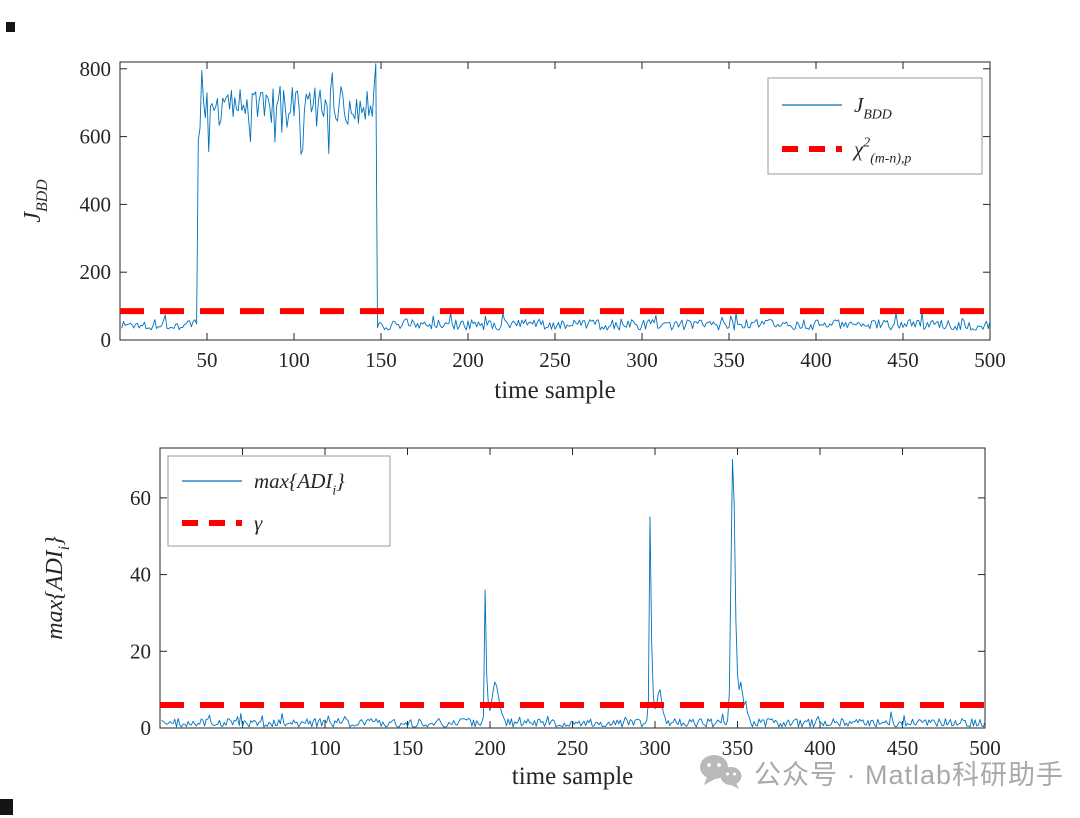  Describe the element at coordinates (258, 523) in the screenshot. I see `legend-entry-label: γ` at that location.